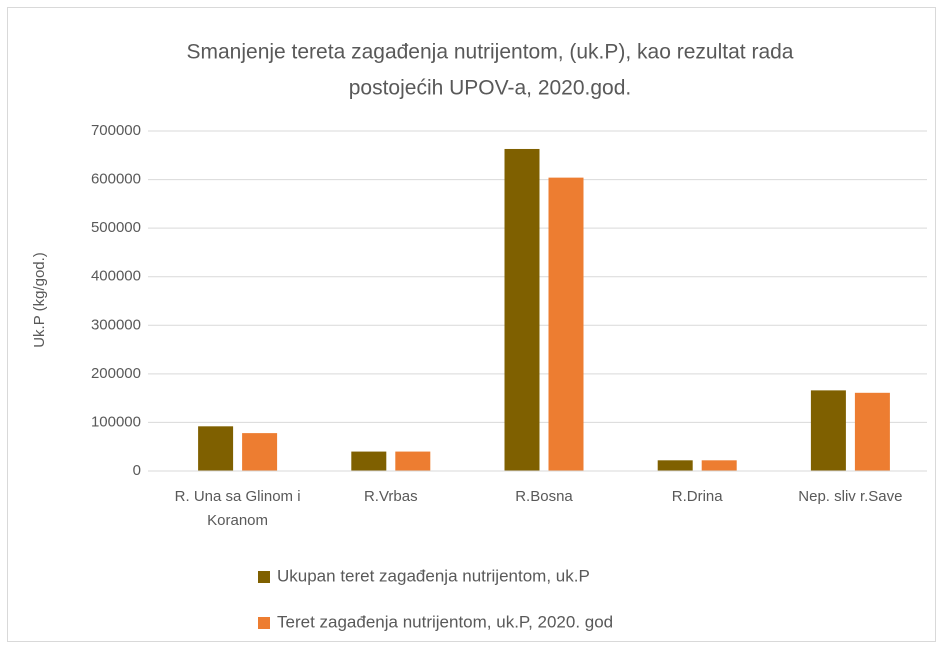 This screenshot has width=943, height=648. I want to click on y-tick-label: 600000, so click(116, 179).